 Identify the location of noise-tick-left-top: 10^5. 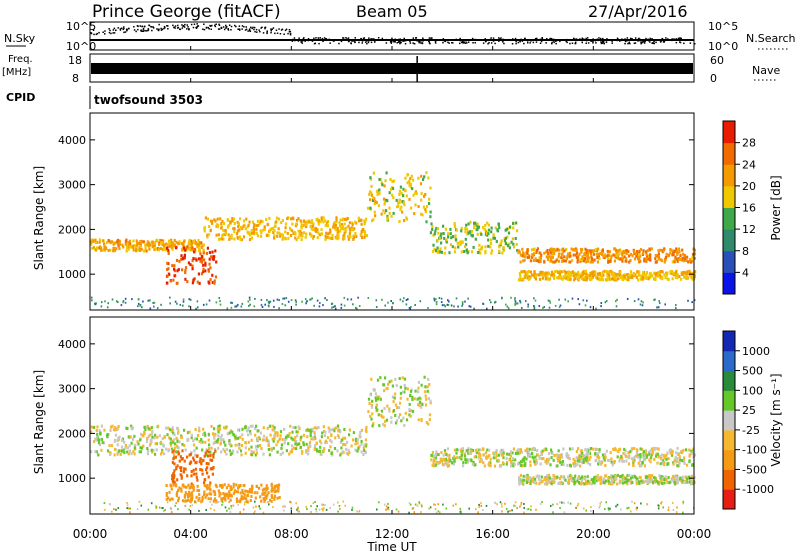
(81, 26).